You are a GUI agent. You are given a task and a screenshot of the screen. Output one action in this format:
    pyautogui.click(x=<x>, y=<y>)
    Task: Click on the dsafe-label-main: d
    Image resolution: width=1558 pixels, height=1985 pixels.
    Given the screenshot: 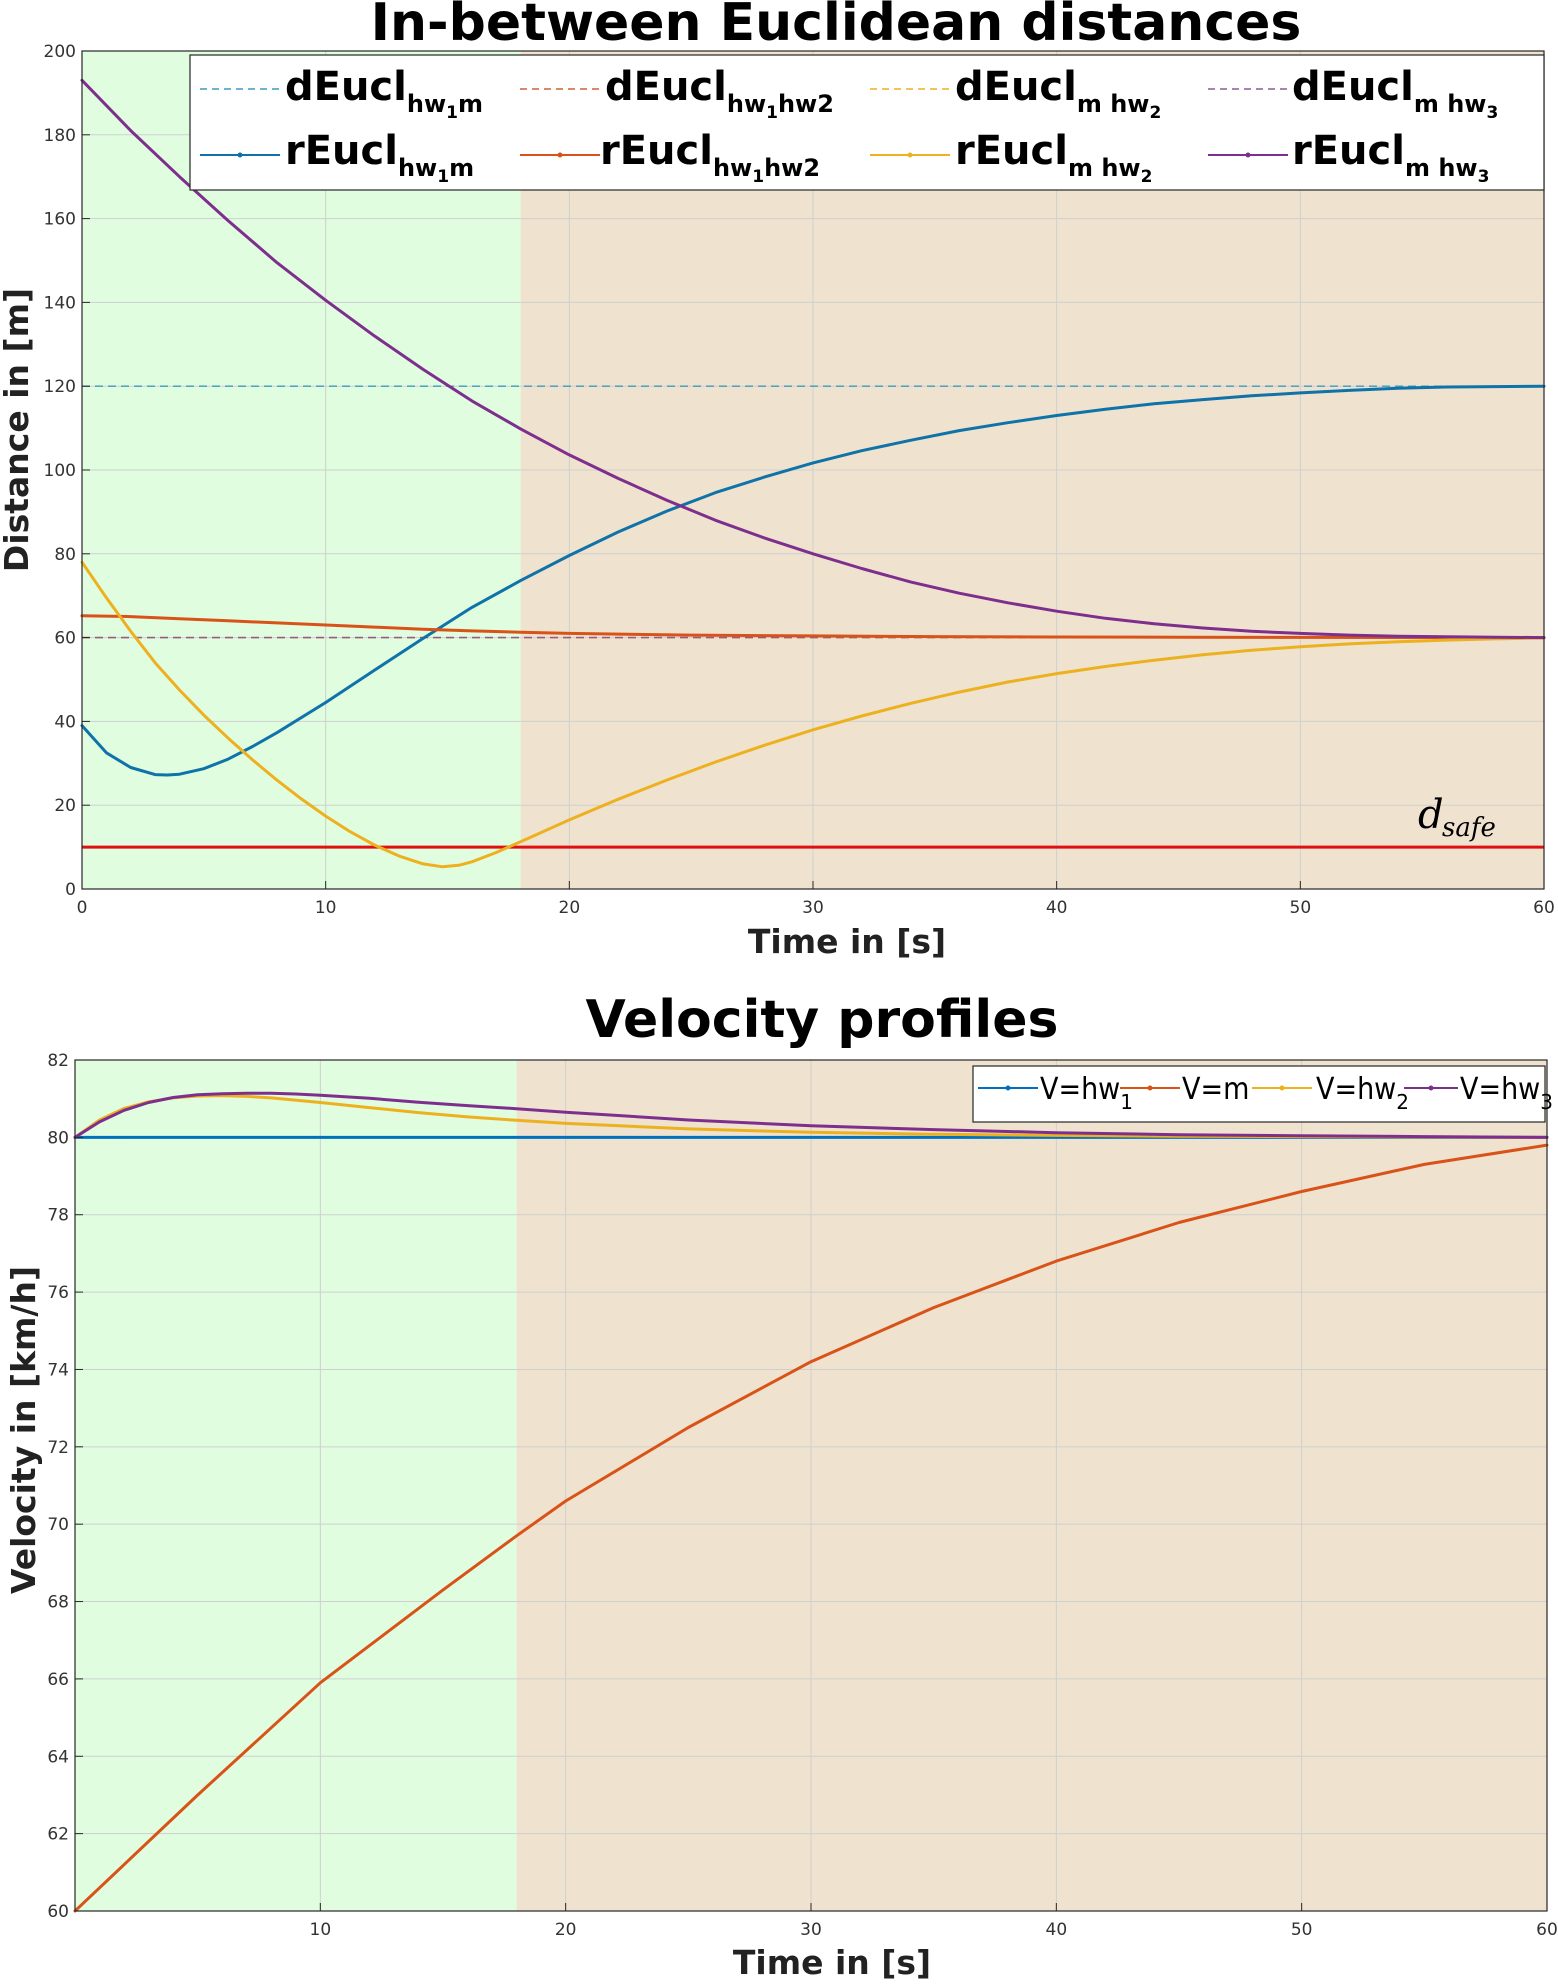 What is the action you would take?
    pyautogui.click(x=1431, y=815)
    